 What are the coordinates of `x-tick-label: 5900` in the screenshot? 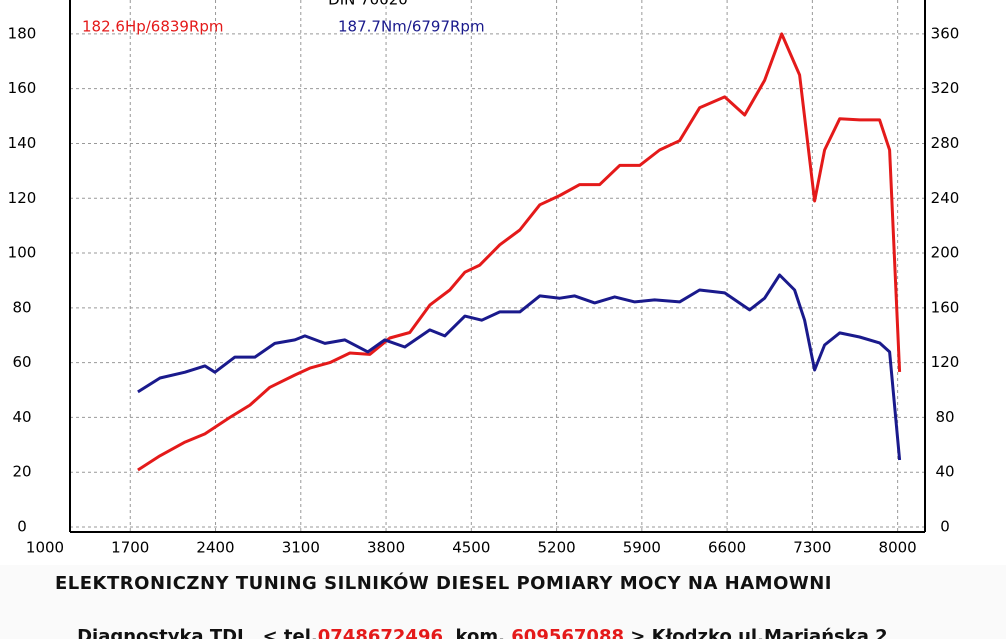 It's located at (642, 548).